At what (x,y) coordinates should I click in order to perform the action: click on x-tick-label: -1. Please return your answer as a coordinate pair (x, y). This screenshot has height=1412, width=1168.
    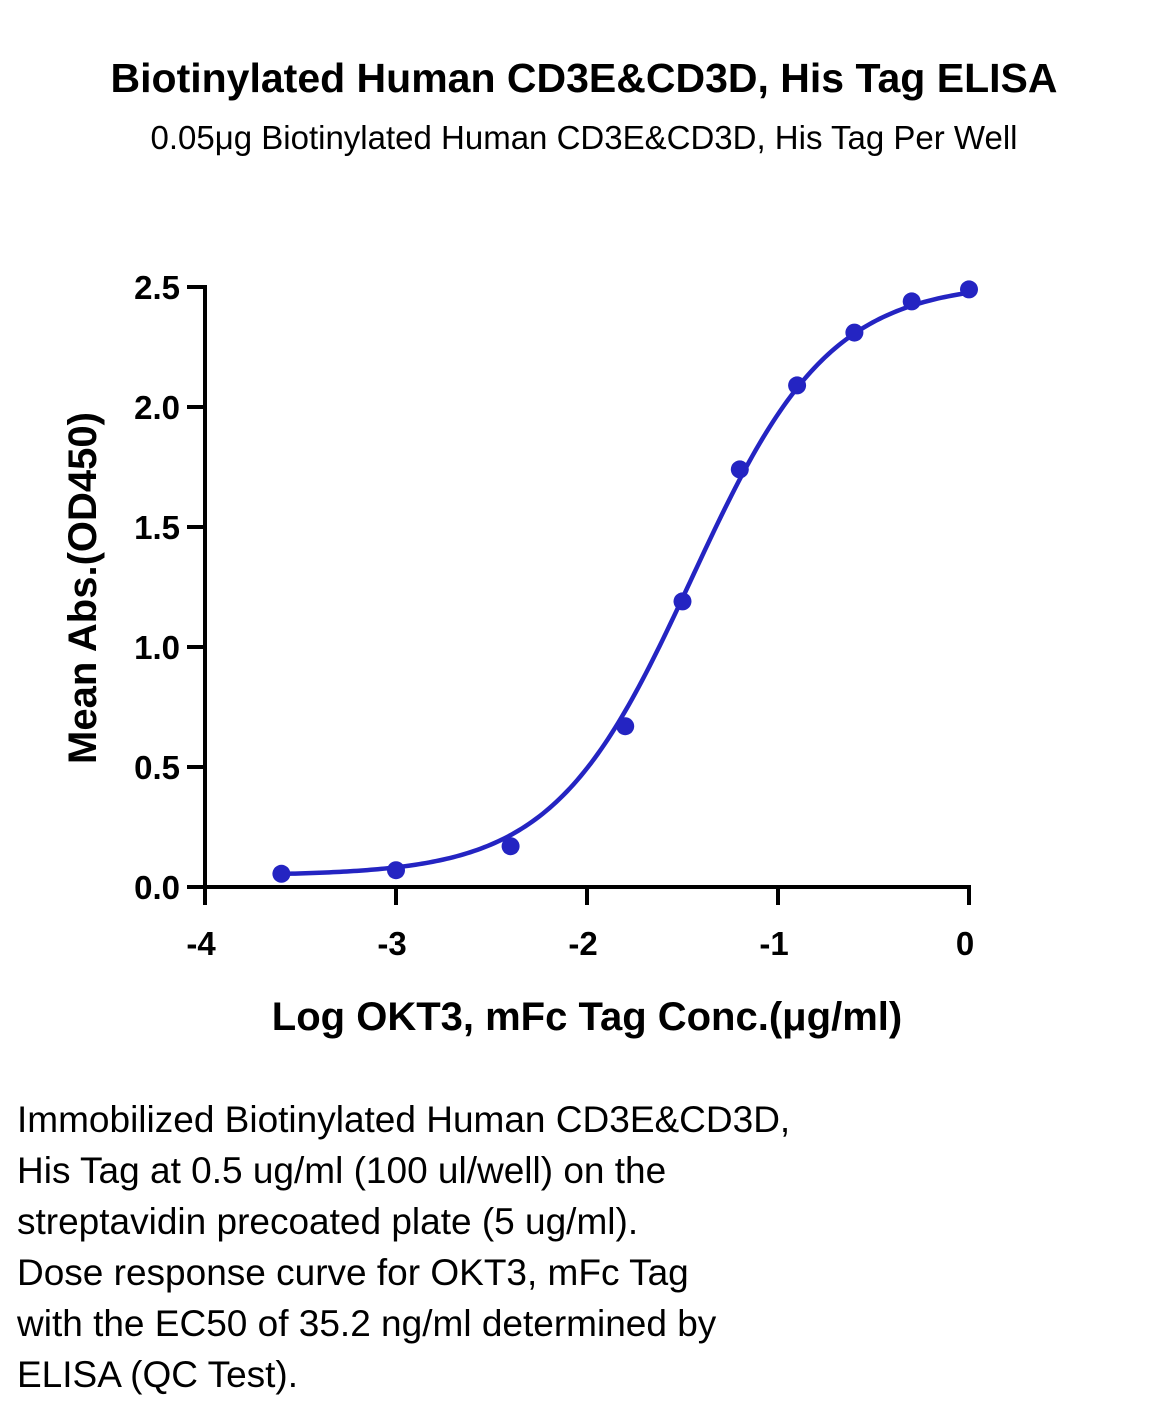
    Looking at the image, I should click on (773, 943).